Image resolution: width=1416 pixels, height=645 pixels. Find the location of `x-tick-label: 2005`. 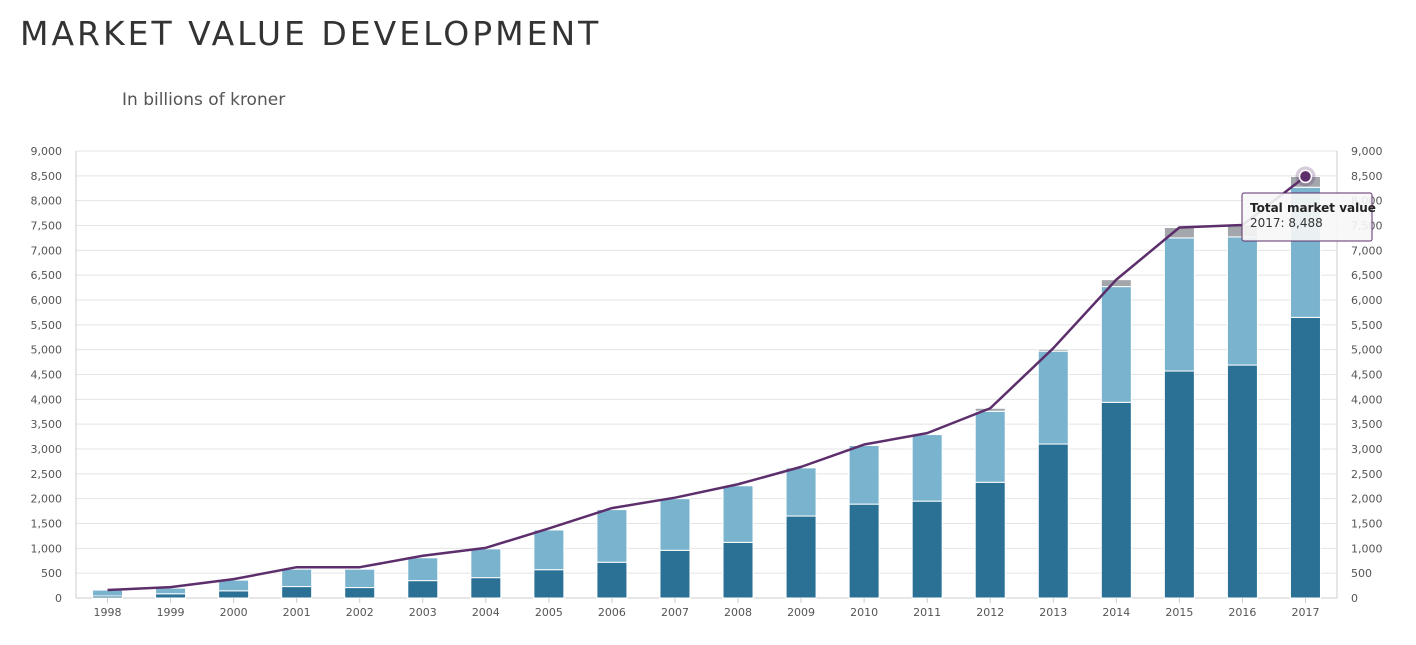

x-tick-label: 2005 is located at coordinates (549, 612).